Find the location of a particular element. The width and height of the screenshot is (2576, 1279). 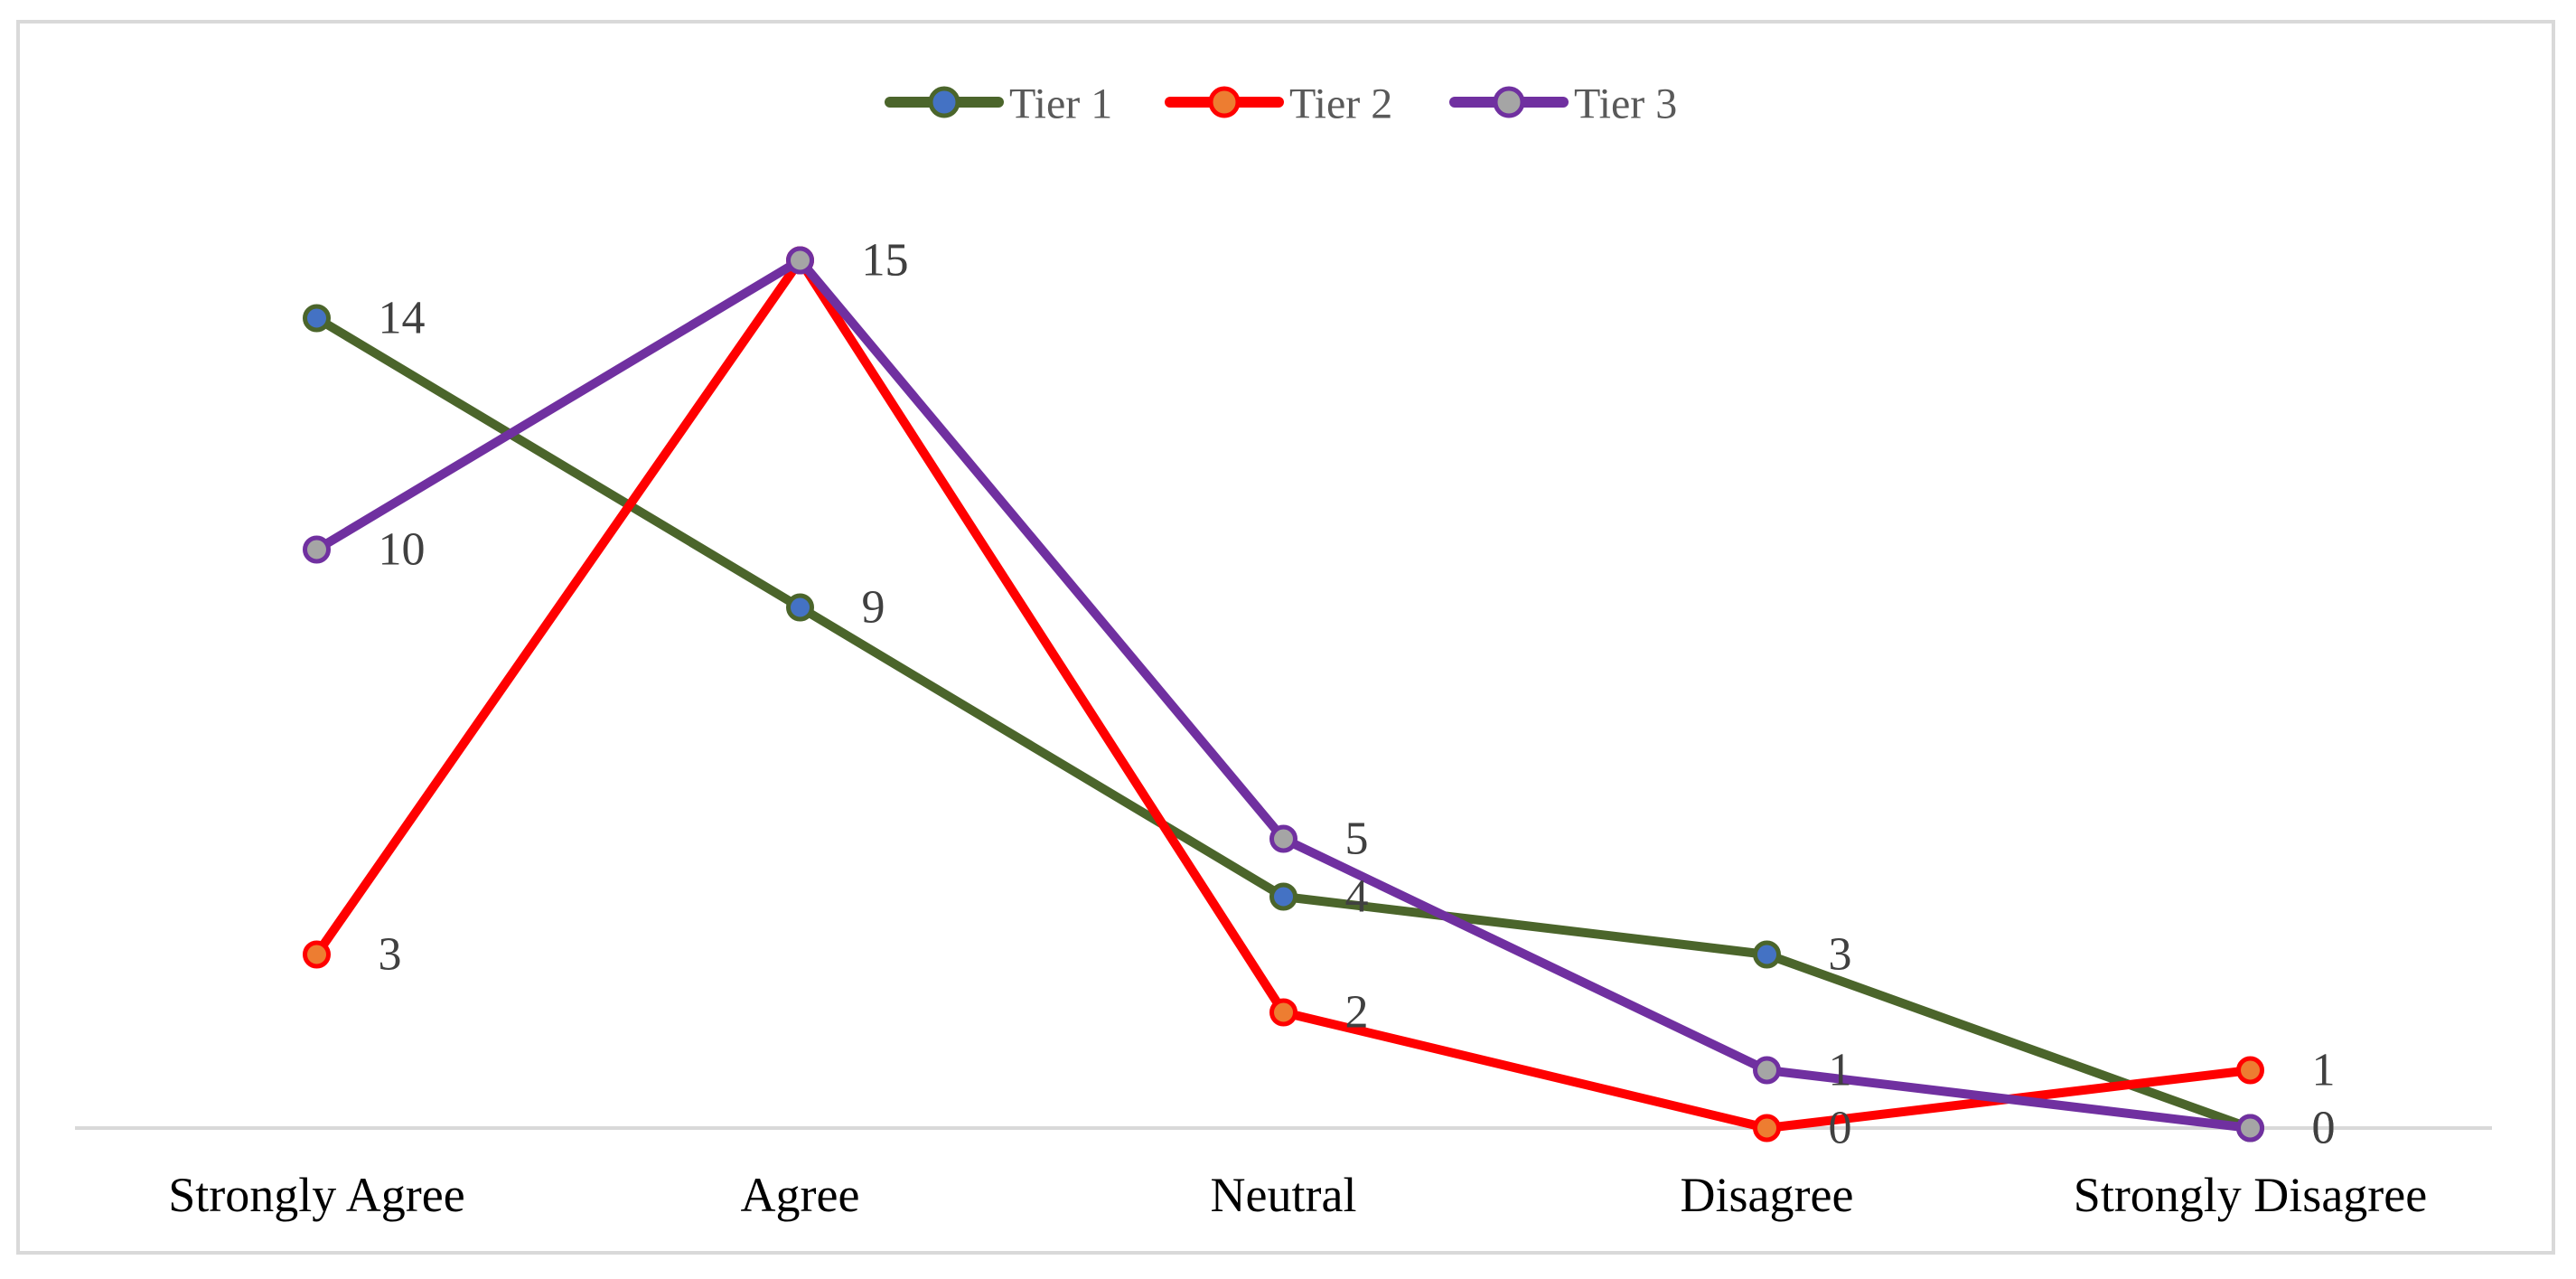

legend: Tier 1 Tier 2 Tier 3 is located at coordinates (1281, 104).